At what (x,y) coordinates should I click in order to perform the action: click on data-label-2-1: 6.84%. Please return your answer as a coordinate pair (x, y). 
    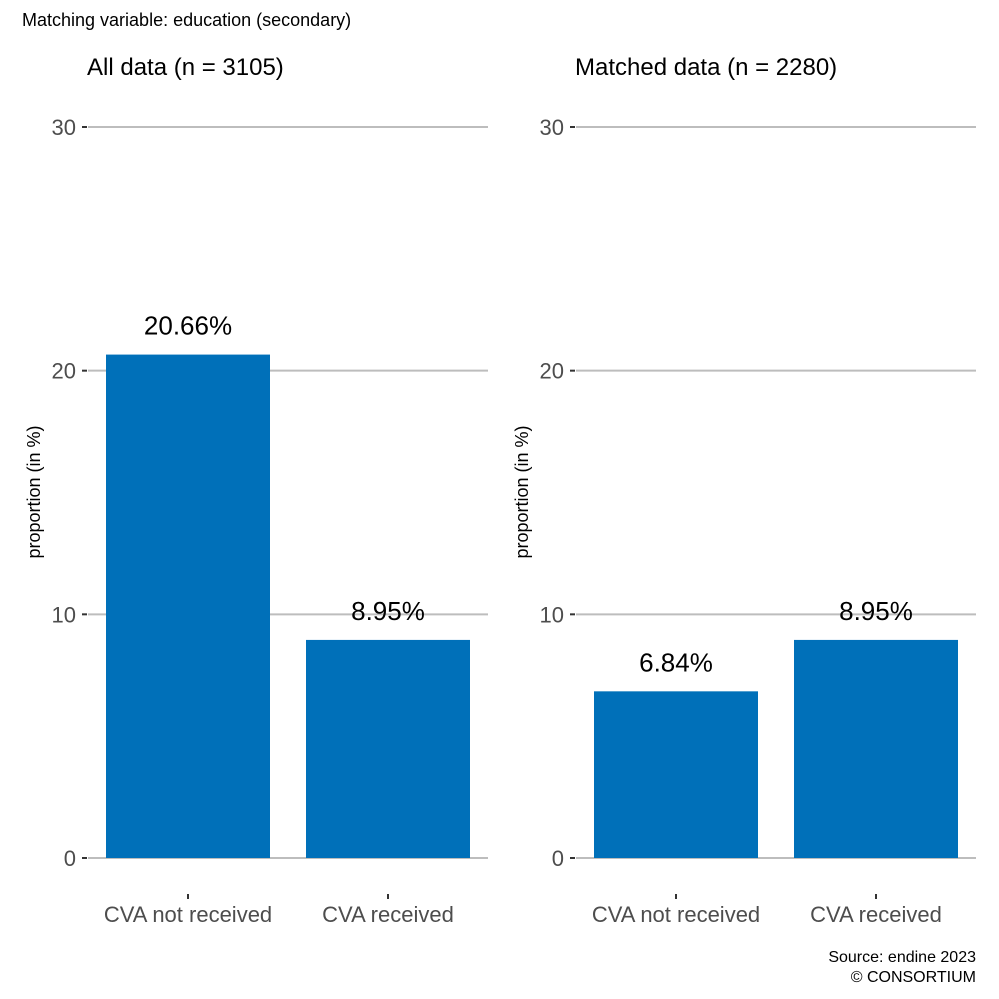
    Looking at the image, I should click on (676, 662).